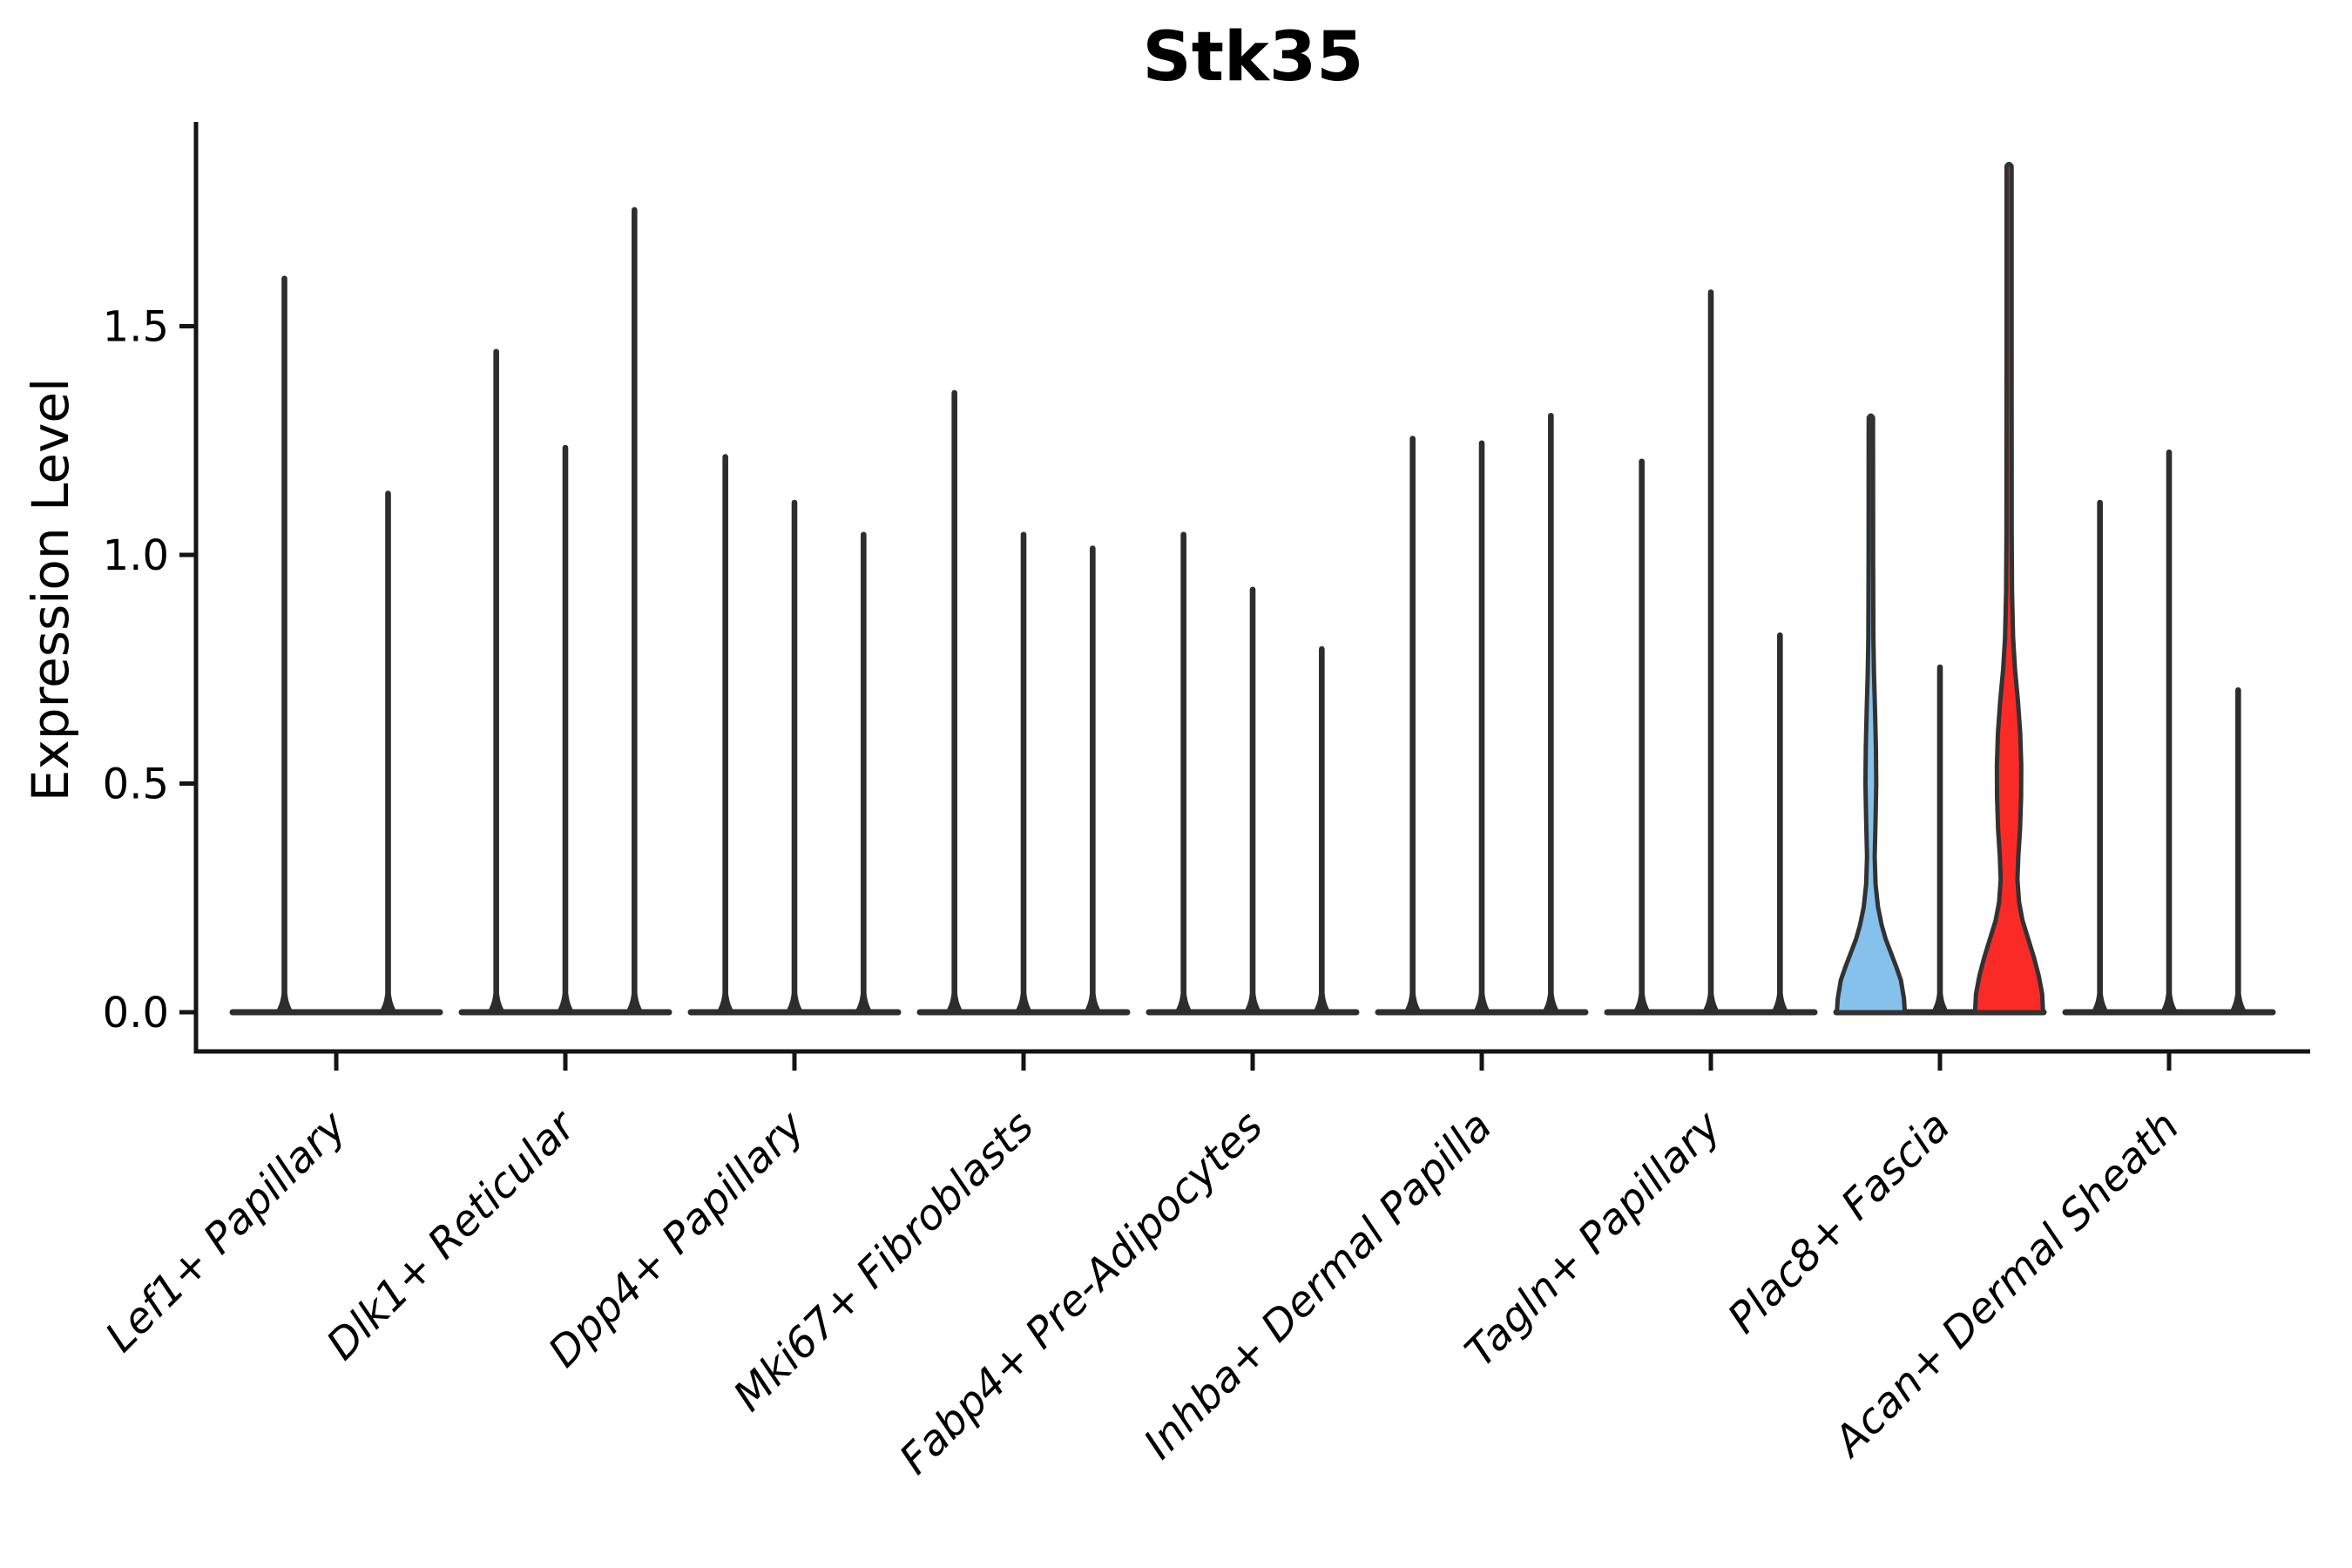 The height and width of the screenshot is (1568, 2352). What do you see at coordinates (2008, 588) in the screenshot?
I see `violin-highlight-red` at bounding box center [2008, 588].